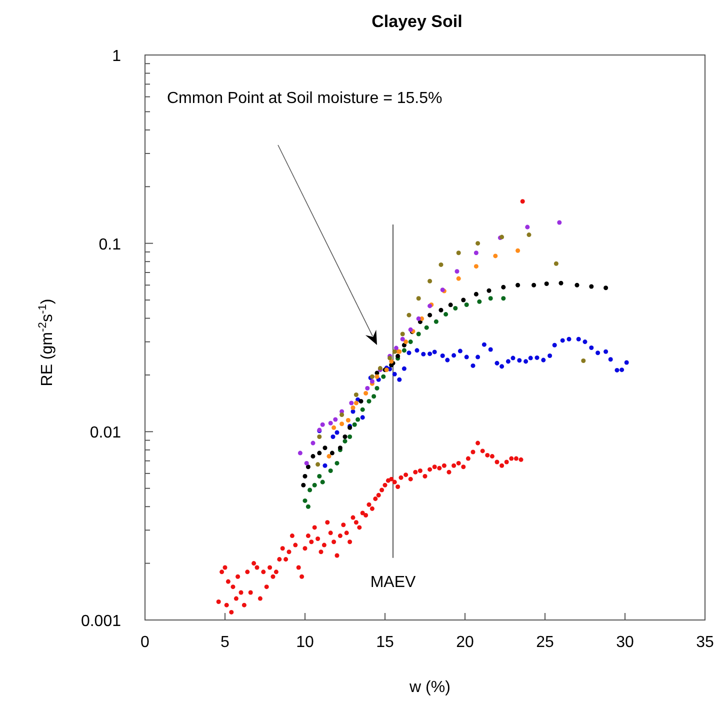 The image size is (719, 720). What do you see at coordinates (465, 642) in the screenshot?
I see `x-tick-label: 20` at bounding box center [465, 642].